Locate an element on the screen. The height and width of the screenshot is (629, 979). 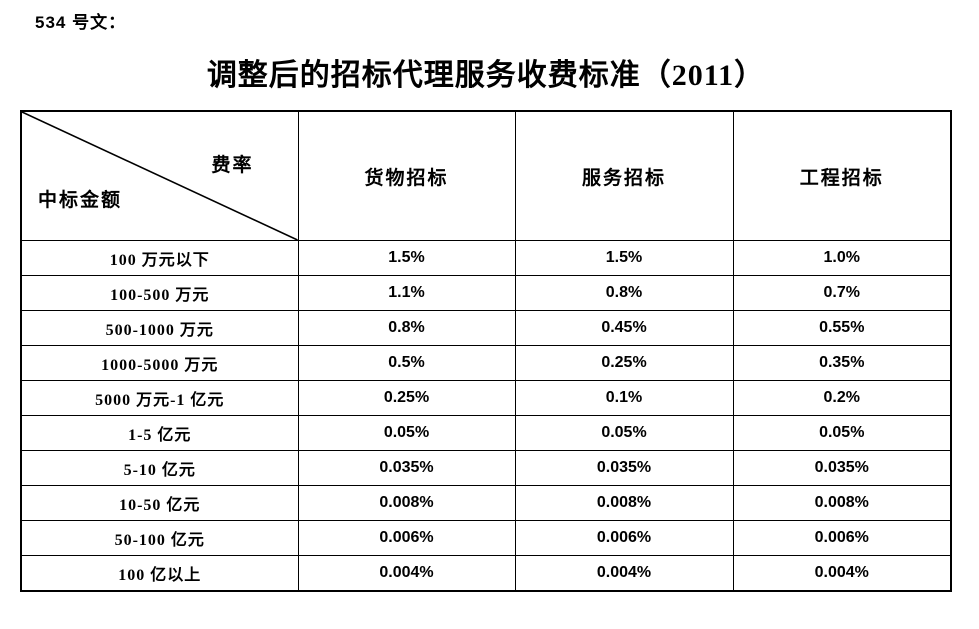
corner-header-cell: 费率 中标金额 is located at coordinates (159, 175).